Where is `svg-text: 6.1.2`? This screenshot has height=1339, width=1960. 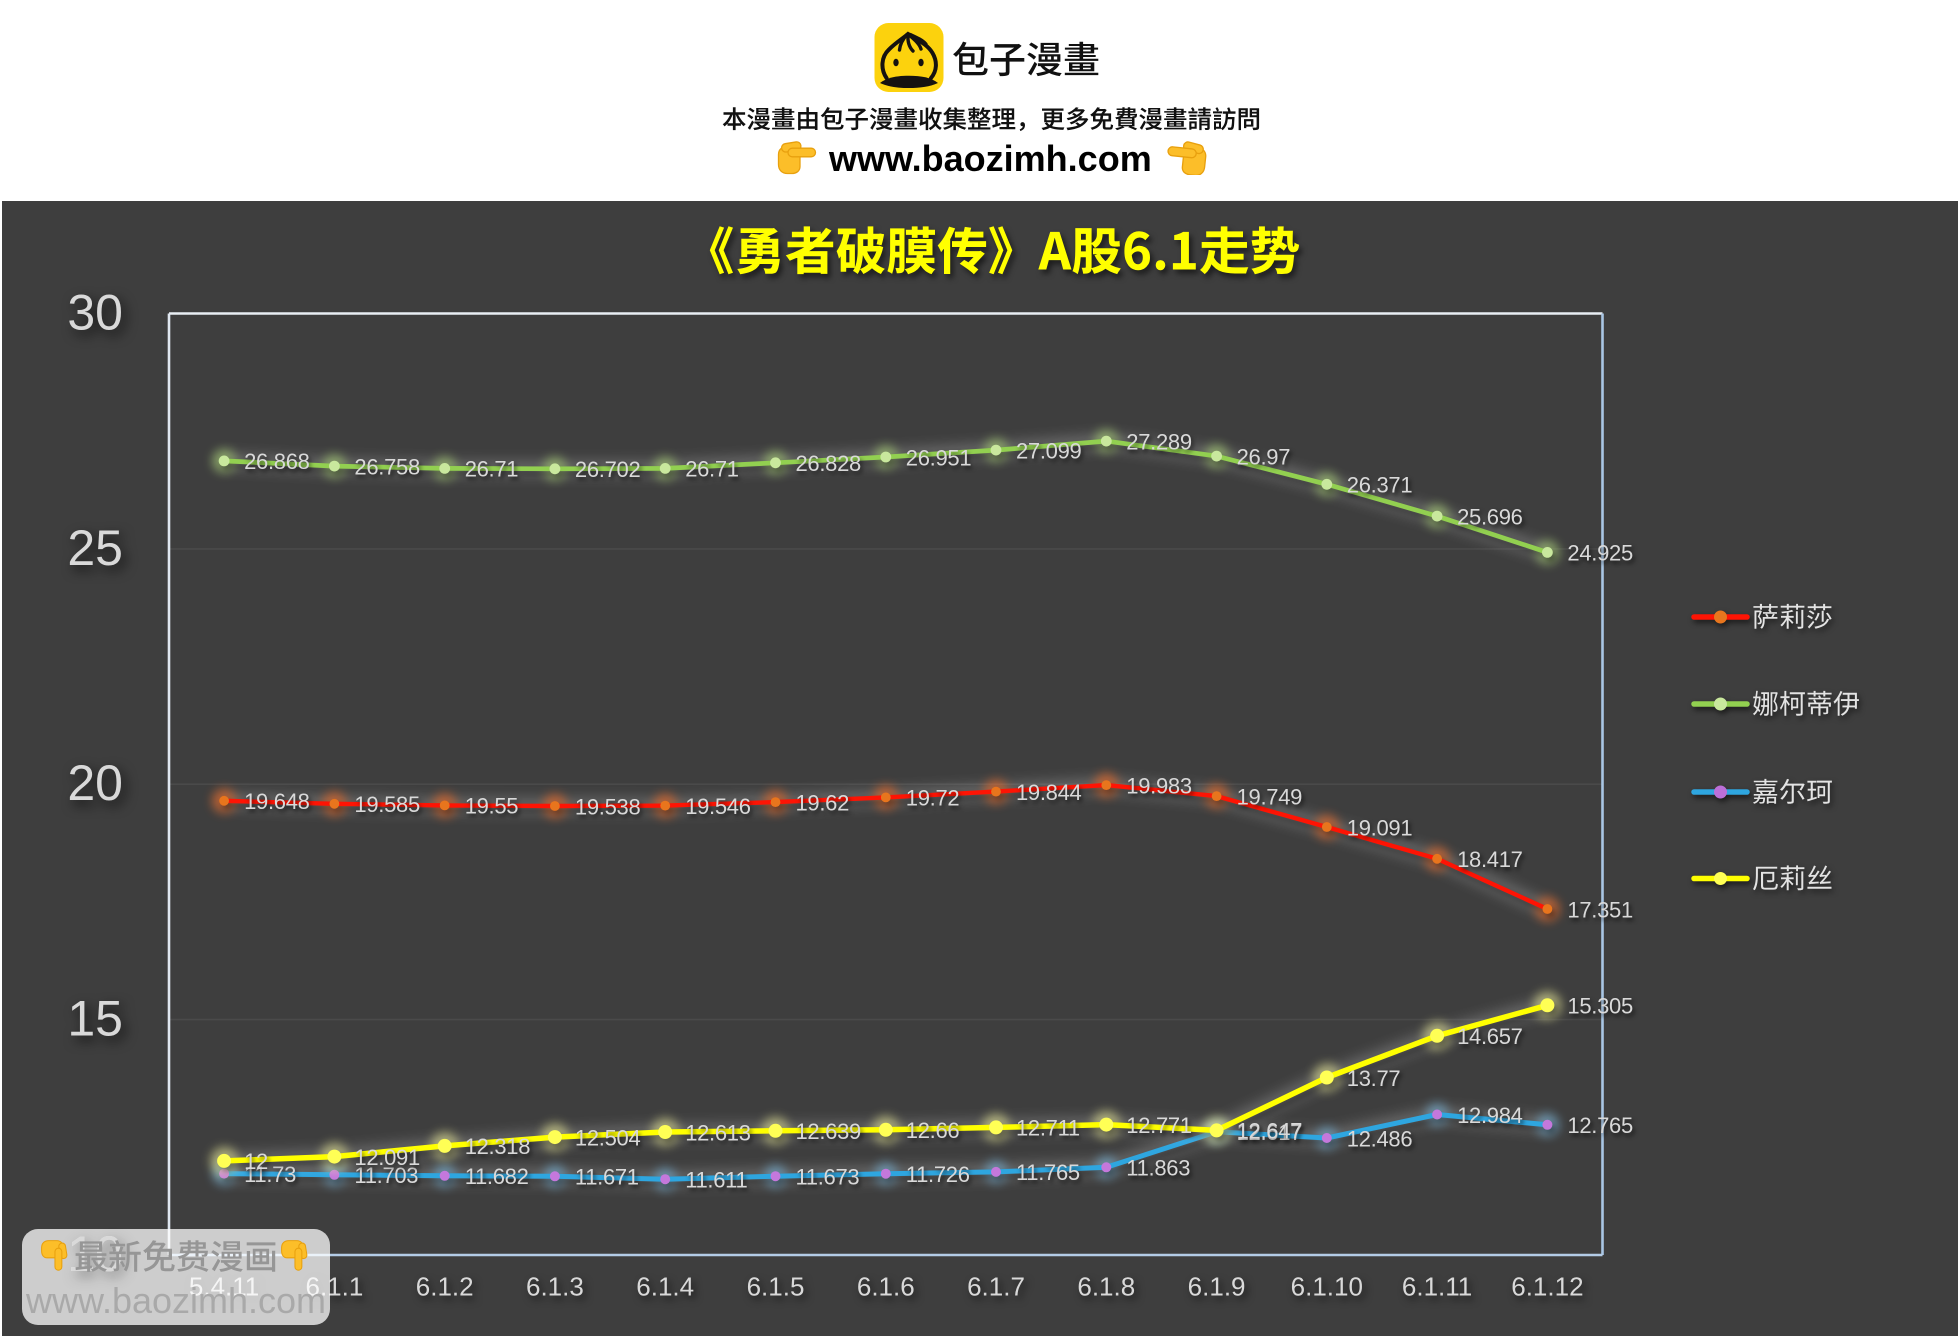
svg-text: 6.1.2 is located at coordinates (445, 1287).